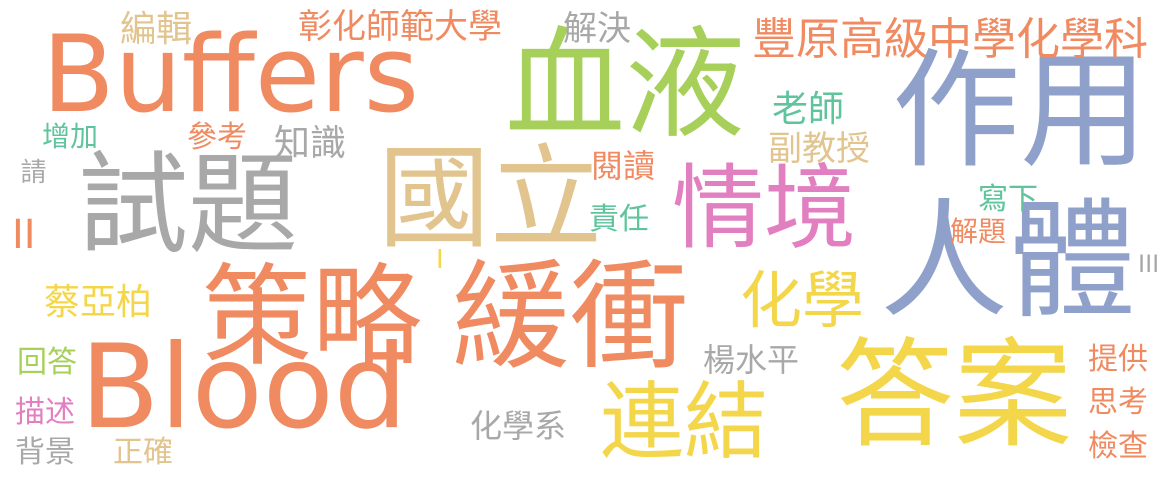 The height and width of the screenshot is (482, 1175). Describe the element at coordinates (188, 205) in the screenshot. I see `word-shiti: 試題` at that location.